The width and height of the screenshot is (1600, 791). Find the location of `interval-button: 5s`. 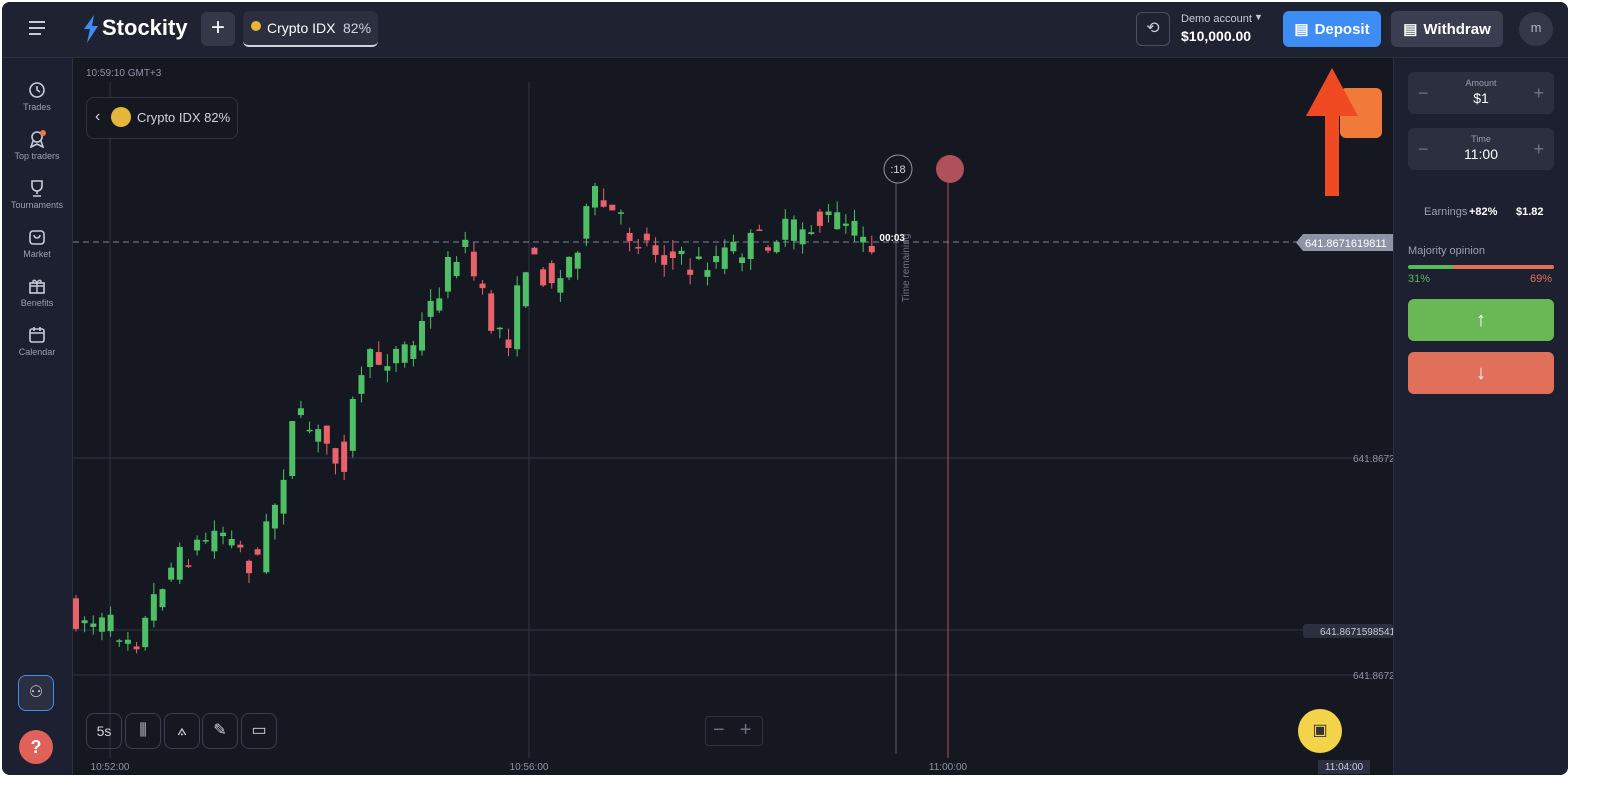

interval-button: 5s is located at coordinates (104, 731).